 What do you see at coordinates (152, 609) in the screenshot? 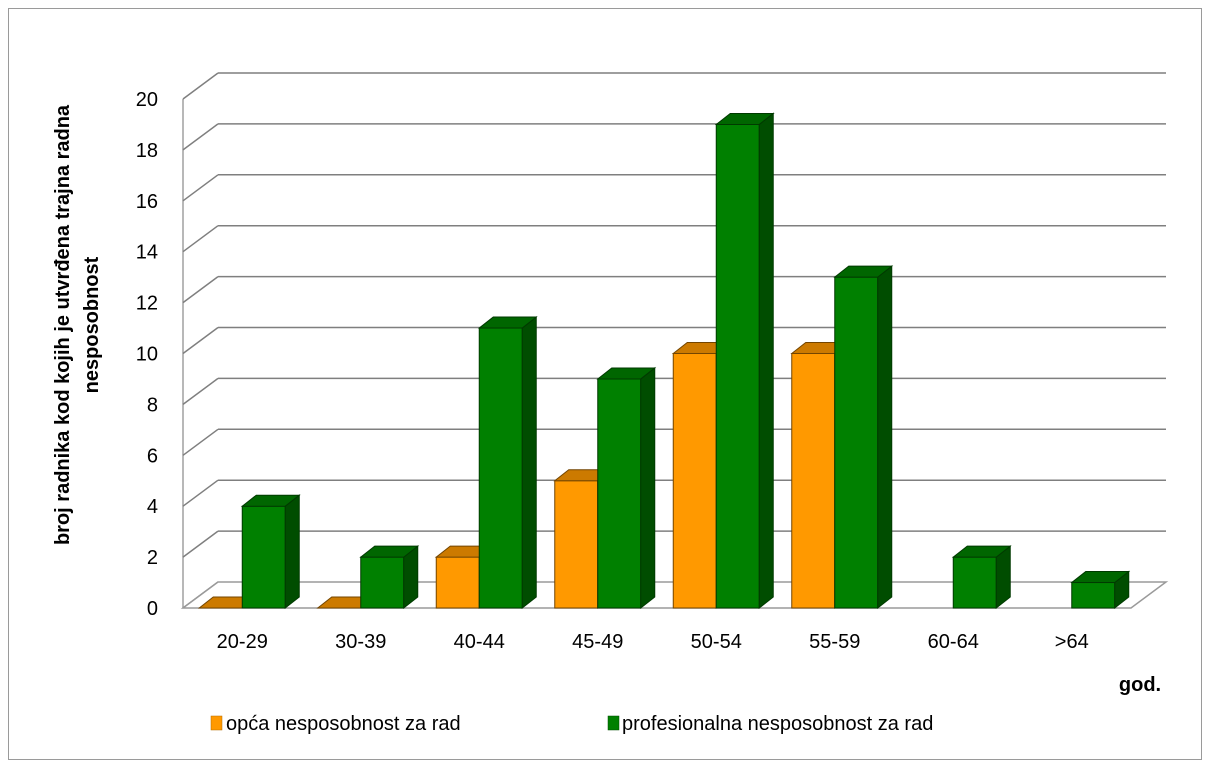
I see `y-tick-label: 0` at bounding box center [152, 609].